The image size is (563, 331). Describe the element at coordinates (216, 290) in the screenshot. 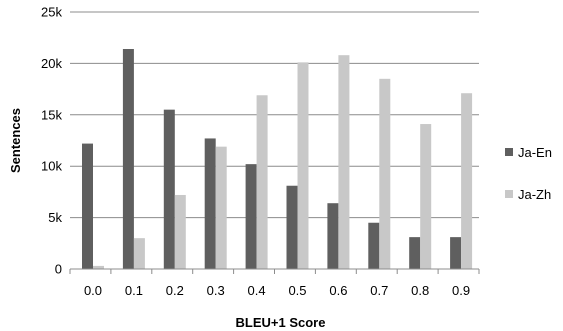

I see `x-tick-label: 0.3` at that location.